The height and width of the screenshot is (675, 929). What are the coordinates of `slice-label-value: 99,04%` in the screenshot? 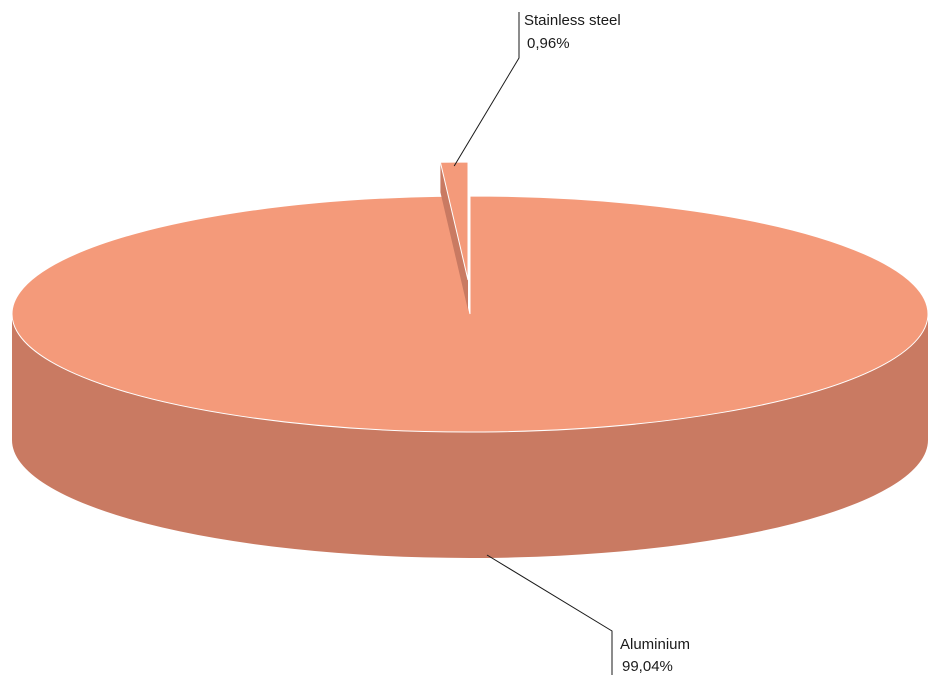 It's located at (647, 666).